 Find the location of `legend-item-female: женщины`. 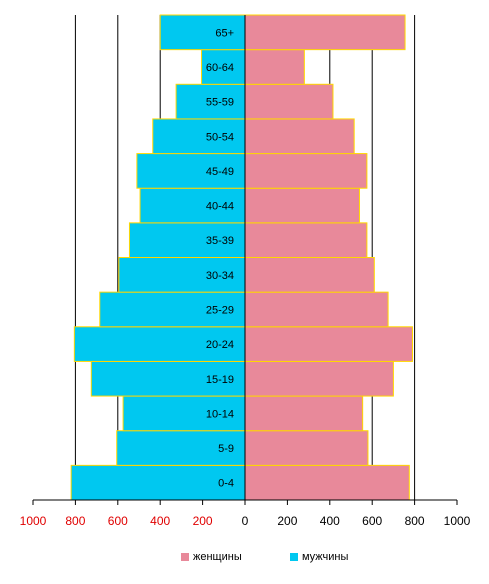

legend-item-female: женщины is located at coordinates (211, 557).